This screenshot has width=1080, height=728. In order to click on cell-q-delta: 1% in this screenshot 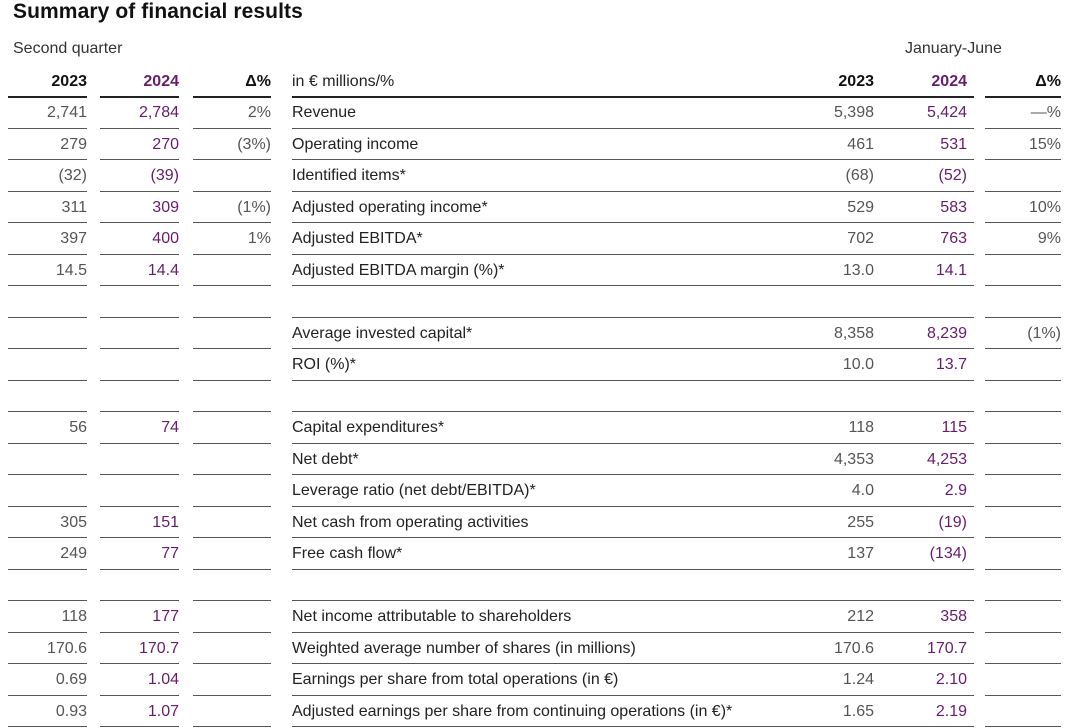, I will do `click(259, 238)`.